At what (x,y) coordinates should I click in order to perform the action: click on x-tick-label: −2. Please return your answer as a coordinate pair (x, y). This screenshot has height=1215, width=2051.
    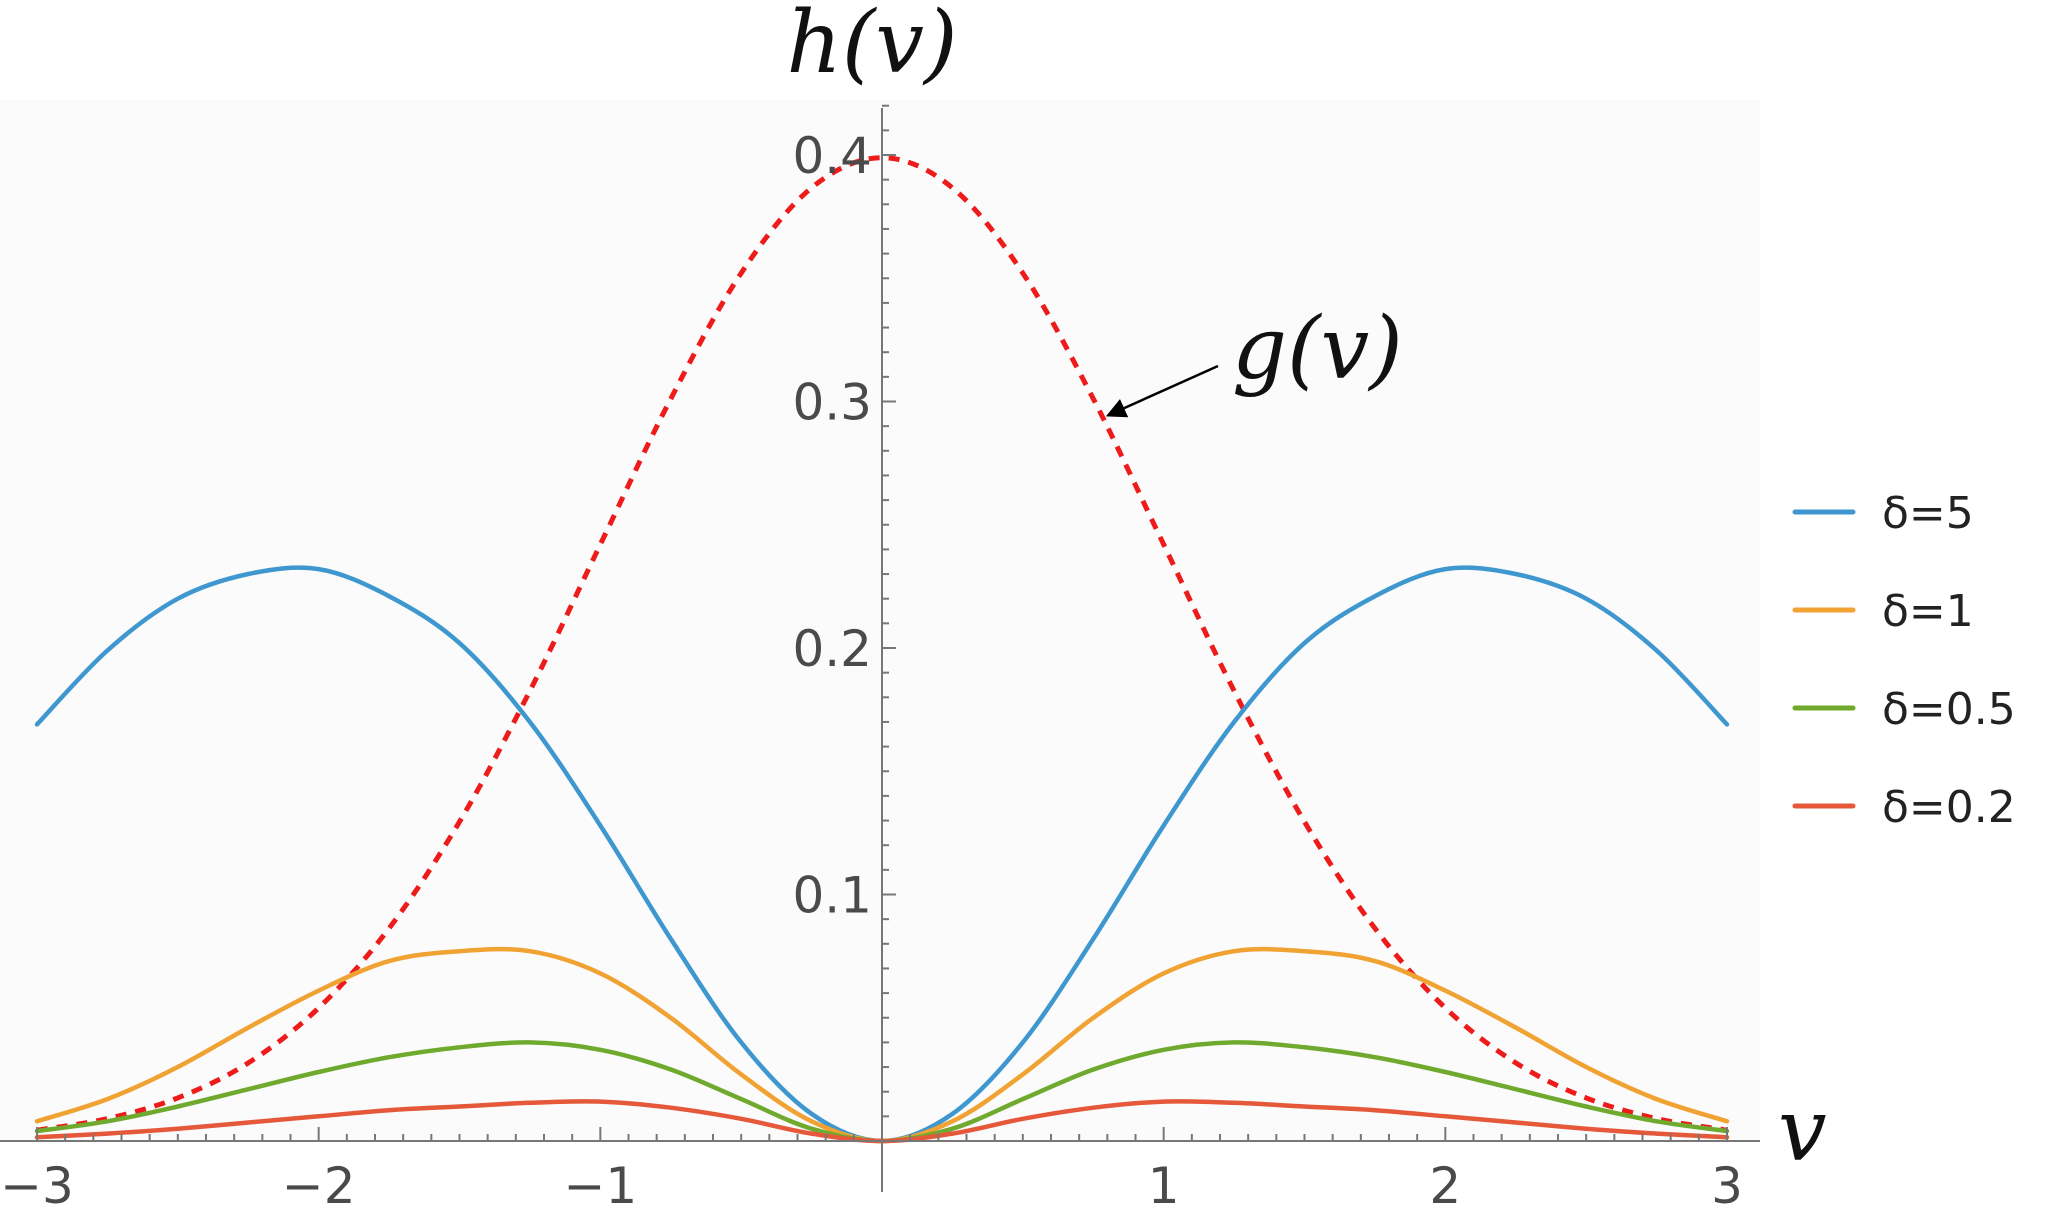
    Looking at the image, I should click on (319, 1186).